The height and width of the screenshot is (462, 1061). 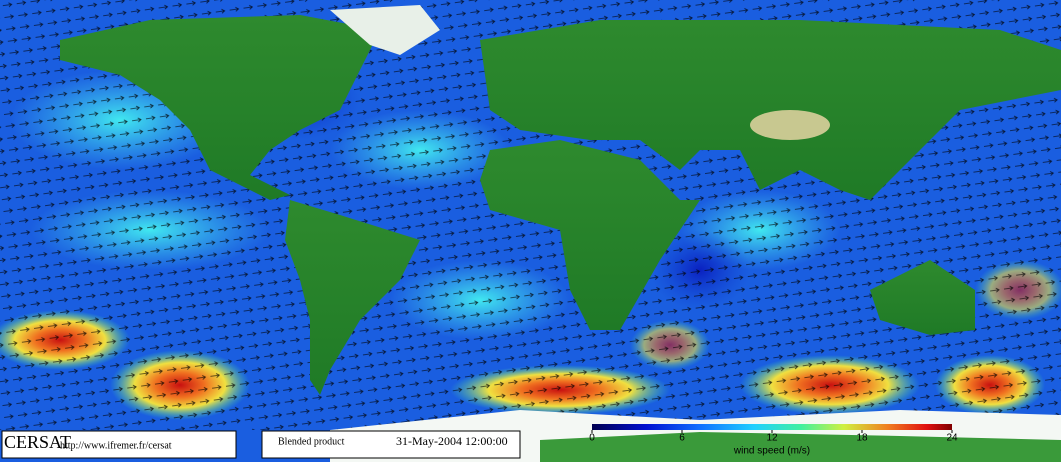 I want to click on antarctica-highland, so click(x=800, y=447).